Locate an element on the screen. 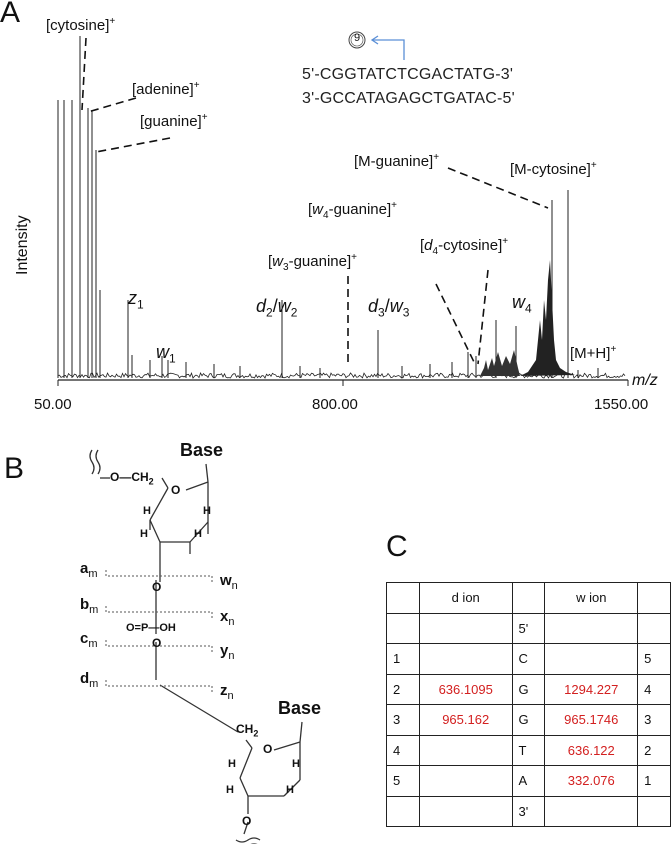 This screenshot has width=671, height=844. table-row: 2 636.1095 G 1294.227 4 is located at coordinates (528, 689).